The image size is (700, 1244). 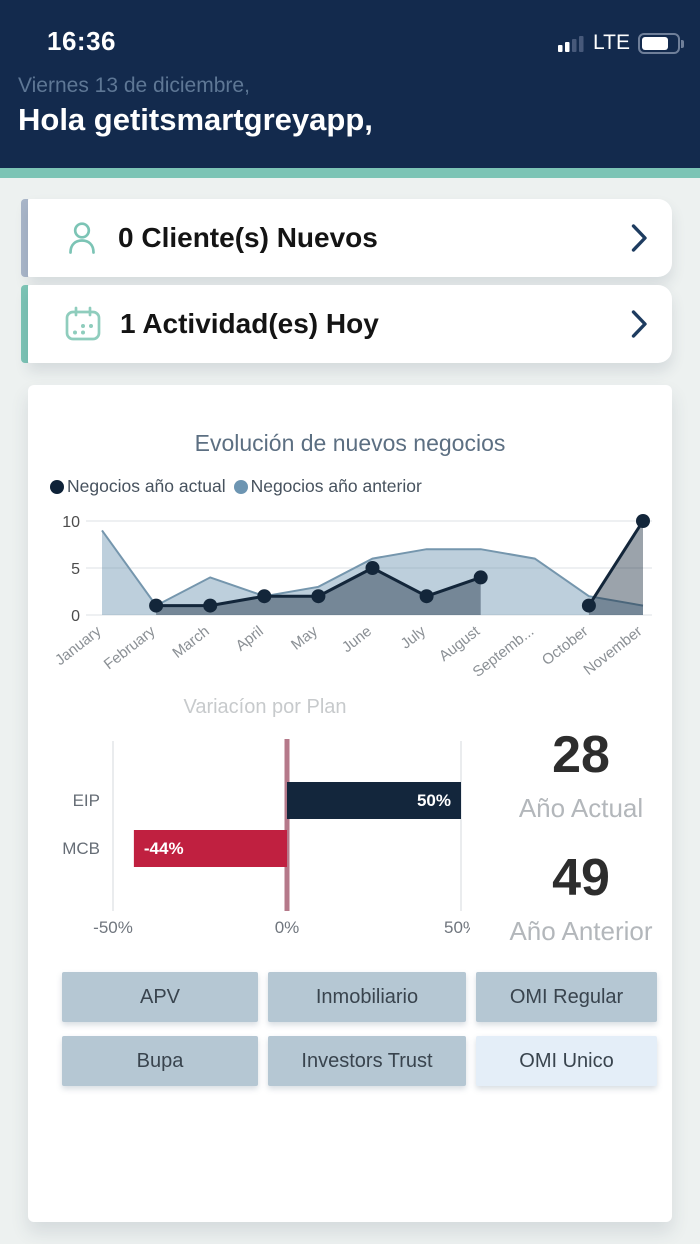 What do you see at coordinates (190, 642) in the screenshot?
I see `x-tick-label: March` at bounding box center [190, 642].